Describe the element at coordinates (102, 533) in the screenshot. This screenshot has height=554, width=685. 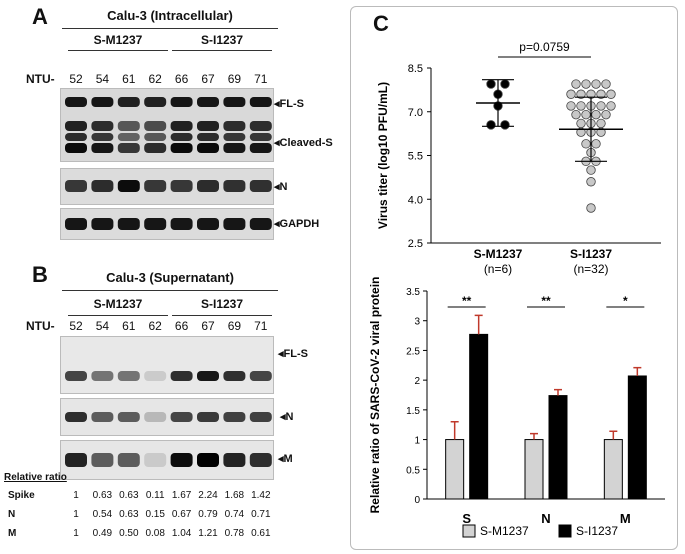
I see `ratio-value: 0.49` at that location.